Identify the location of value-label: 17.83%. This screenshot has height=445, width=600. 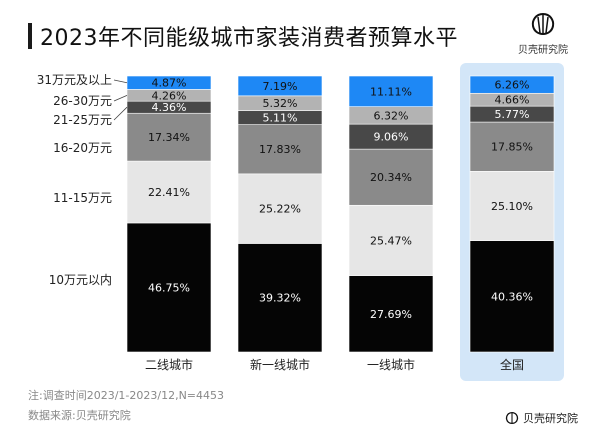
(280, 149).